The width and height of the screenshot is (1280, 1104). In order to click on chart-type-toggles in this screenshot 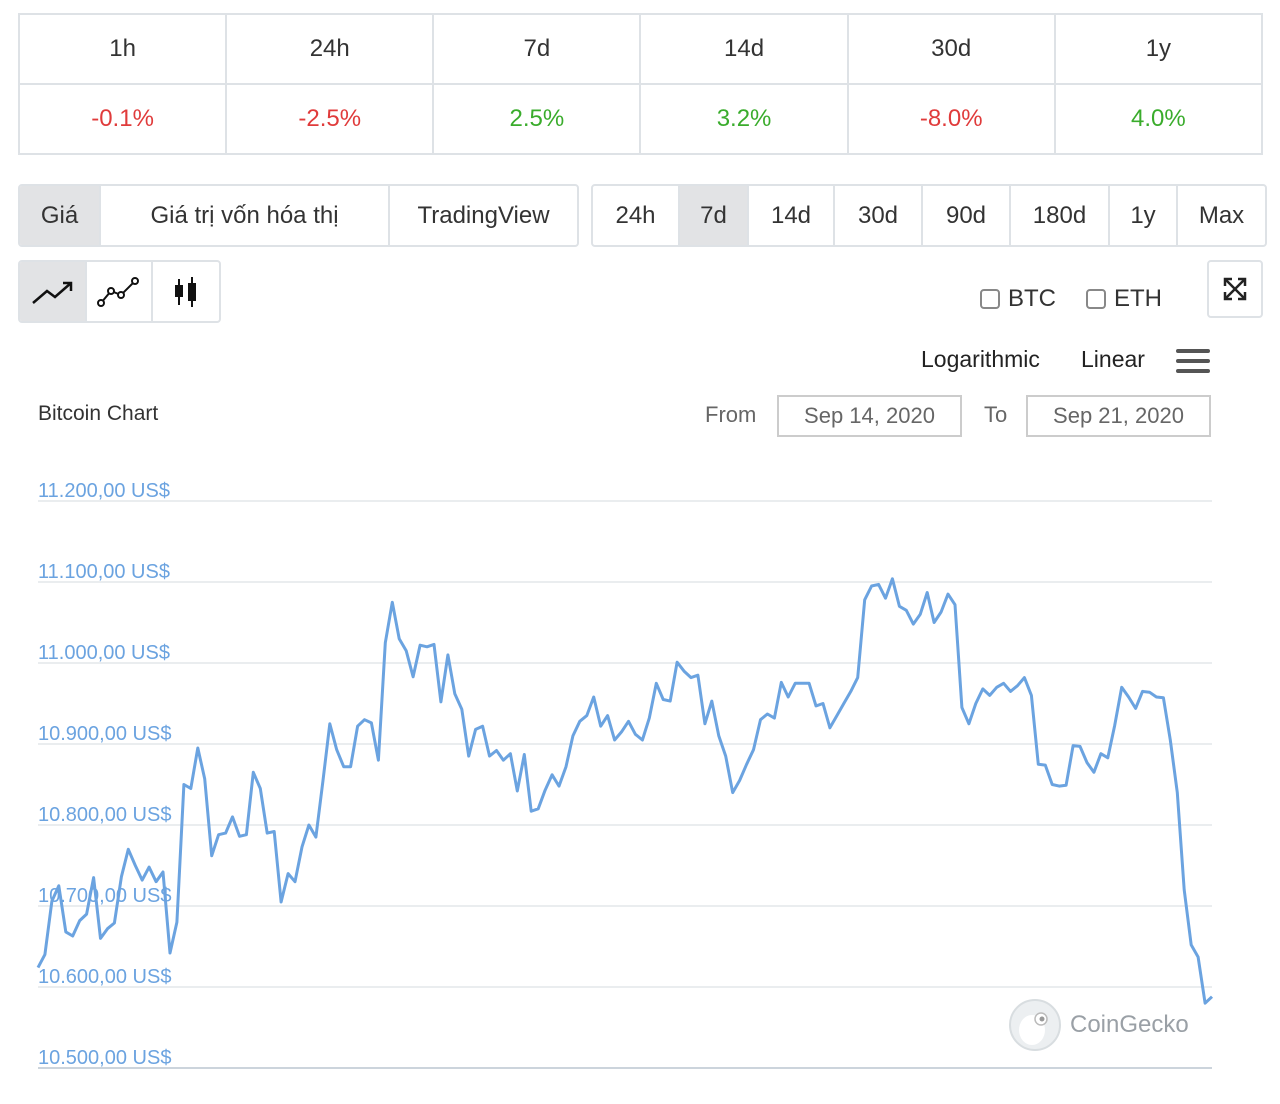, I will do `click(119, 291)`.